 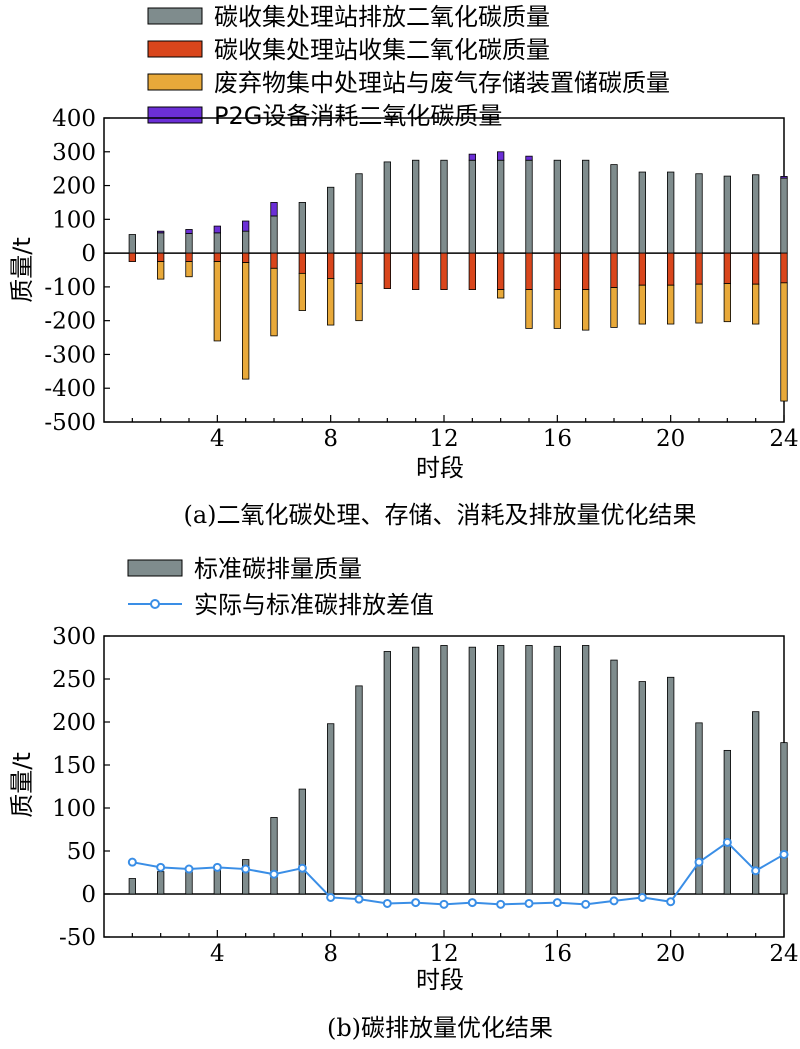 What do you see at coordinates (440, 1028) in the screenshot?
I see `caption-b: (b)碳排放量优化结果` at bounding box center [440, 1028].